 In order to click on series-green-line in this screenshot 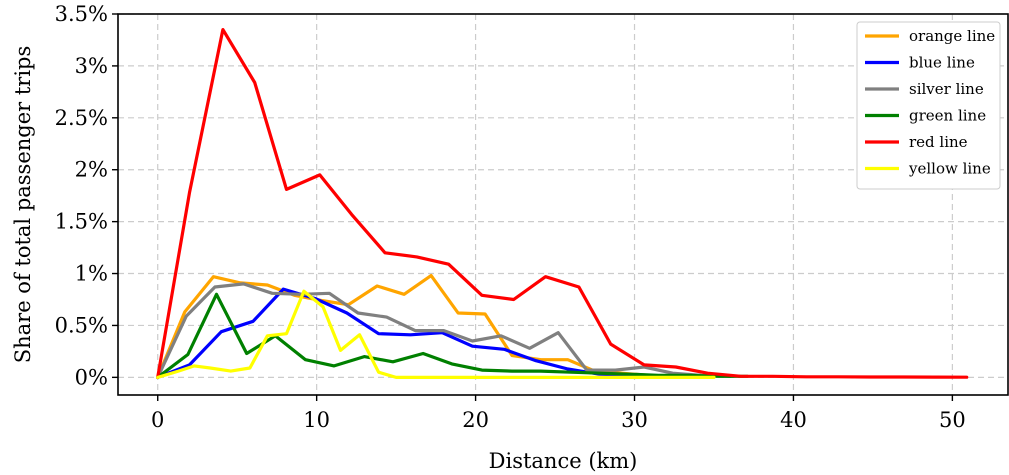, I will do `click(453, 335)`.